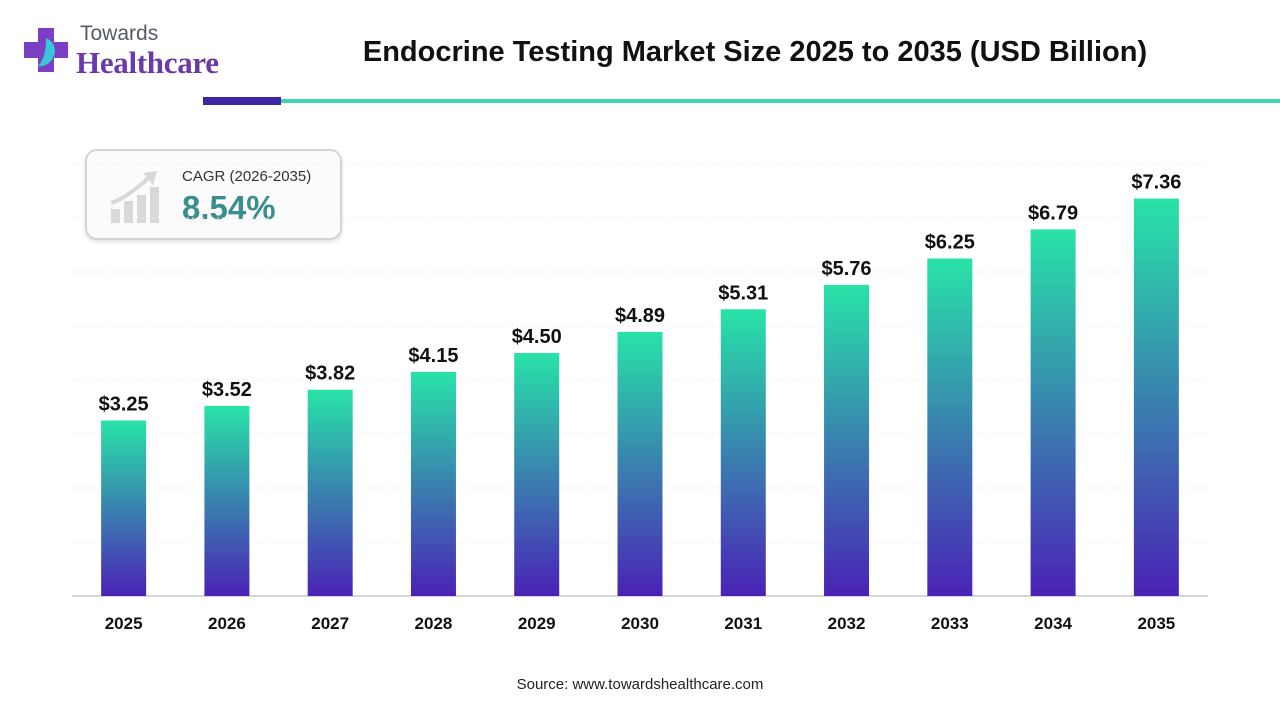 The width and height of the screenshot is (1280, 720). What do you see at coordinates (227, 623) in the screenshot?
I see `x-tick-label-2026: 2026` at bounding box center [227, 623].